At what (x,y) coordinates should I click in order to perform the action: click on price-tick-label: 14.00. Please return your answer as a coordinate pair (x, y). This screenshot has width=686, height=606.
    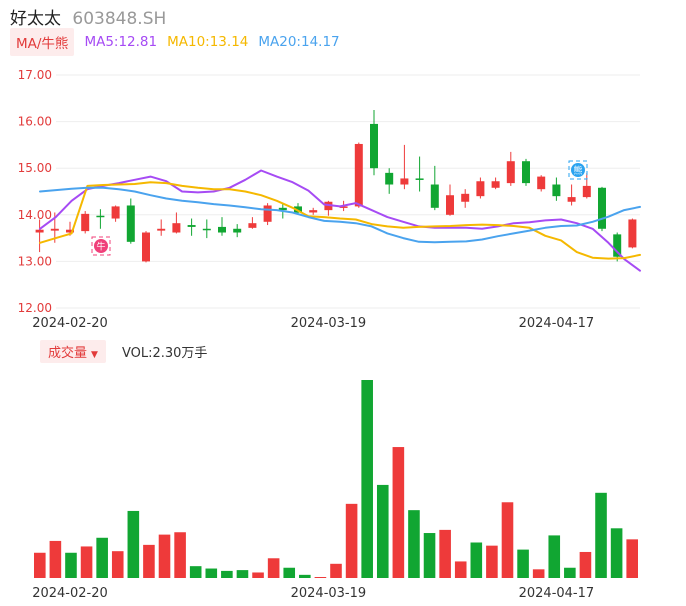
    Looking at the image, I should click on (35, 215).